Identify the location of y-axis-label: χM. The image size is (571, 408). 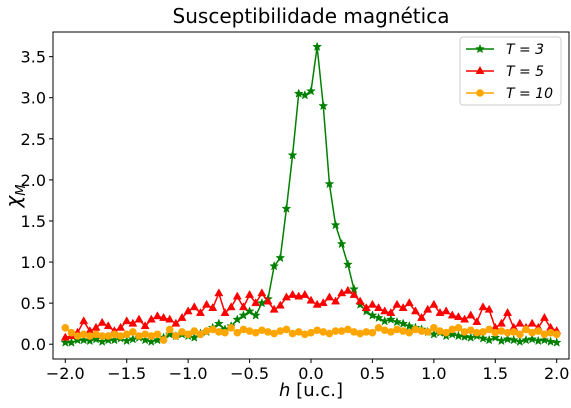
(15, 196).